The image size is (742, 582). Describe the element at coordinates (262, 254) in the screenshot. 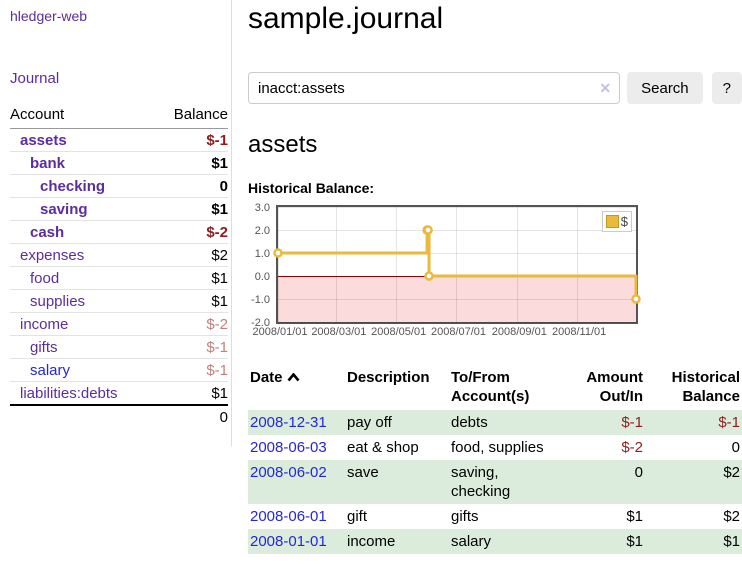

I see `chart-ytick-label: 1.0` at that location.